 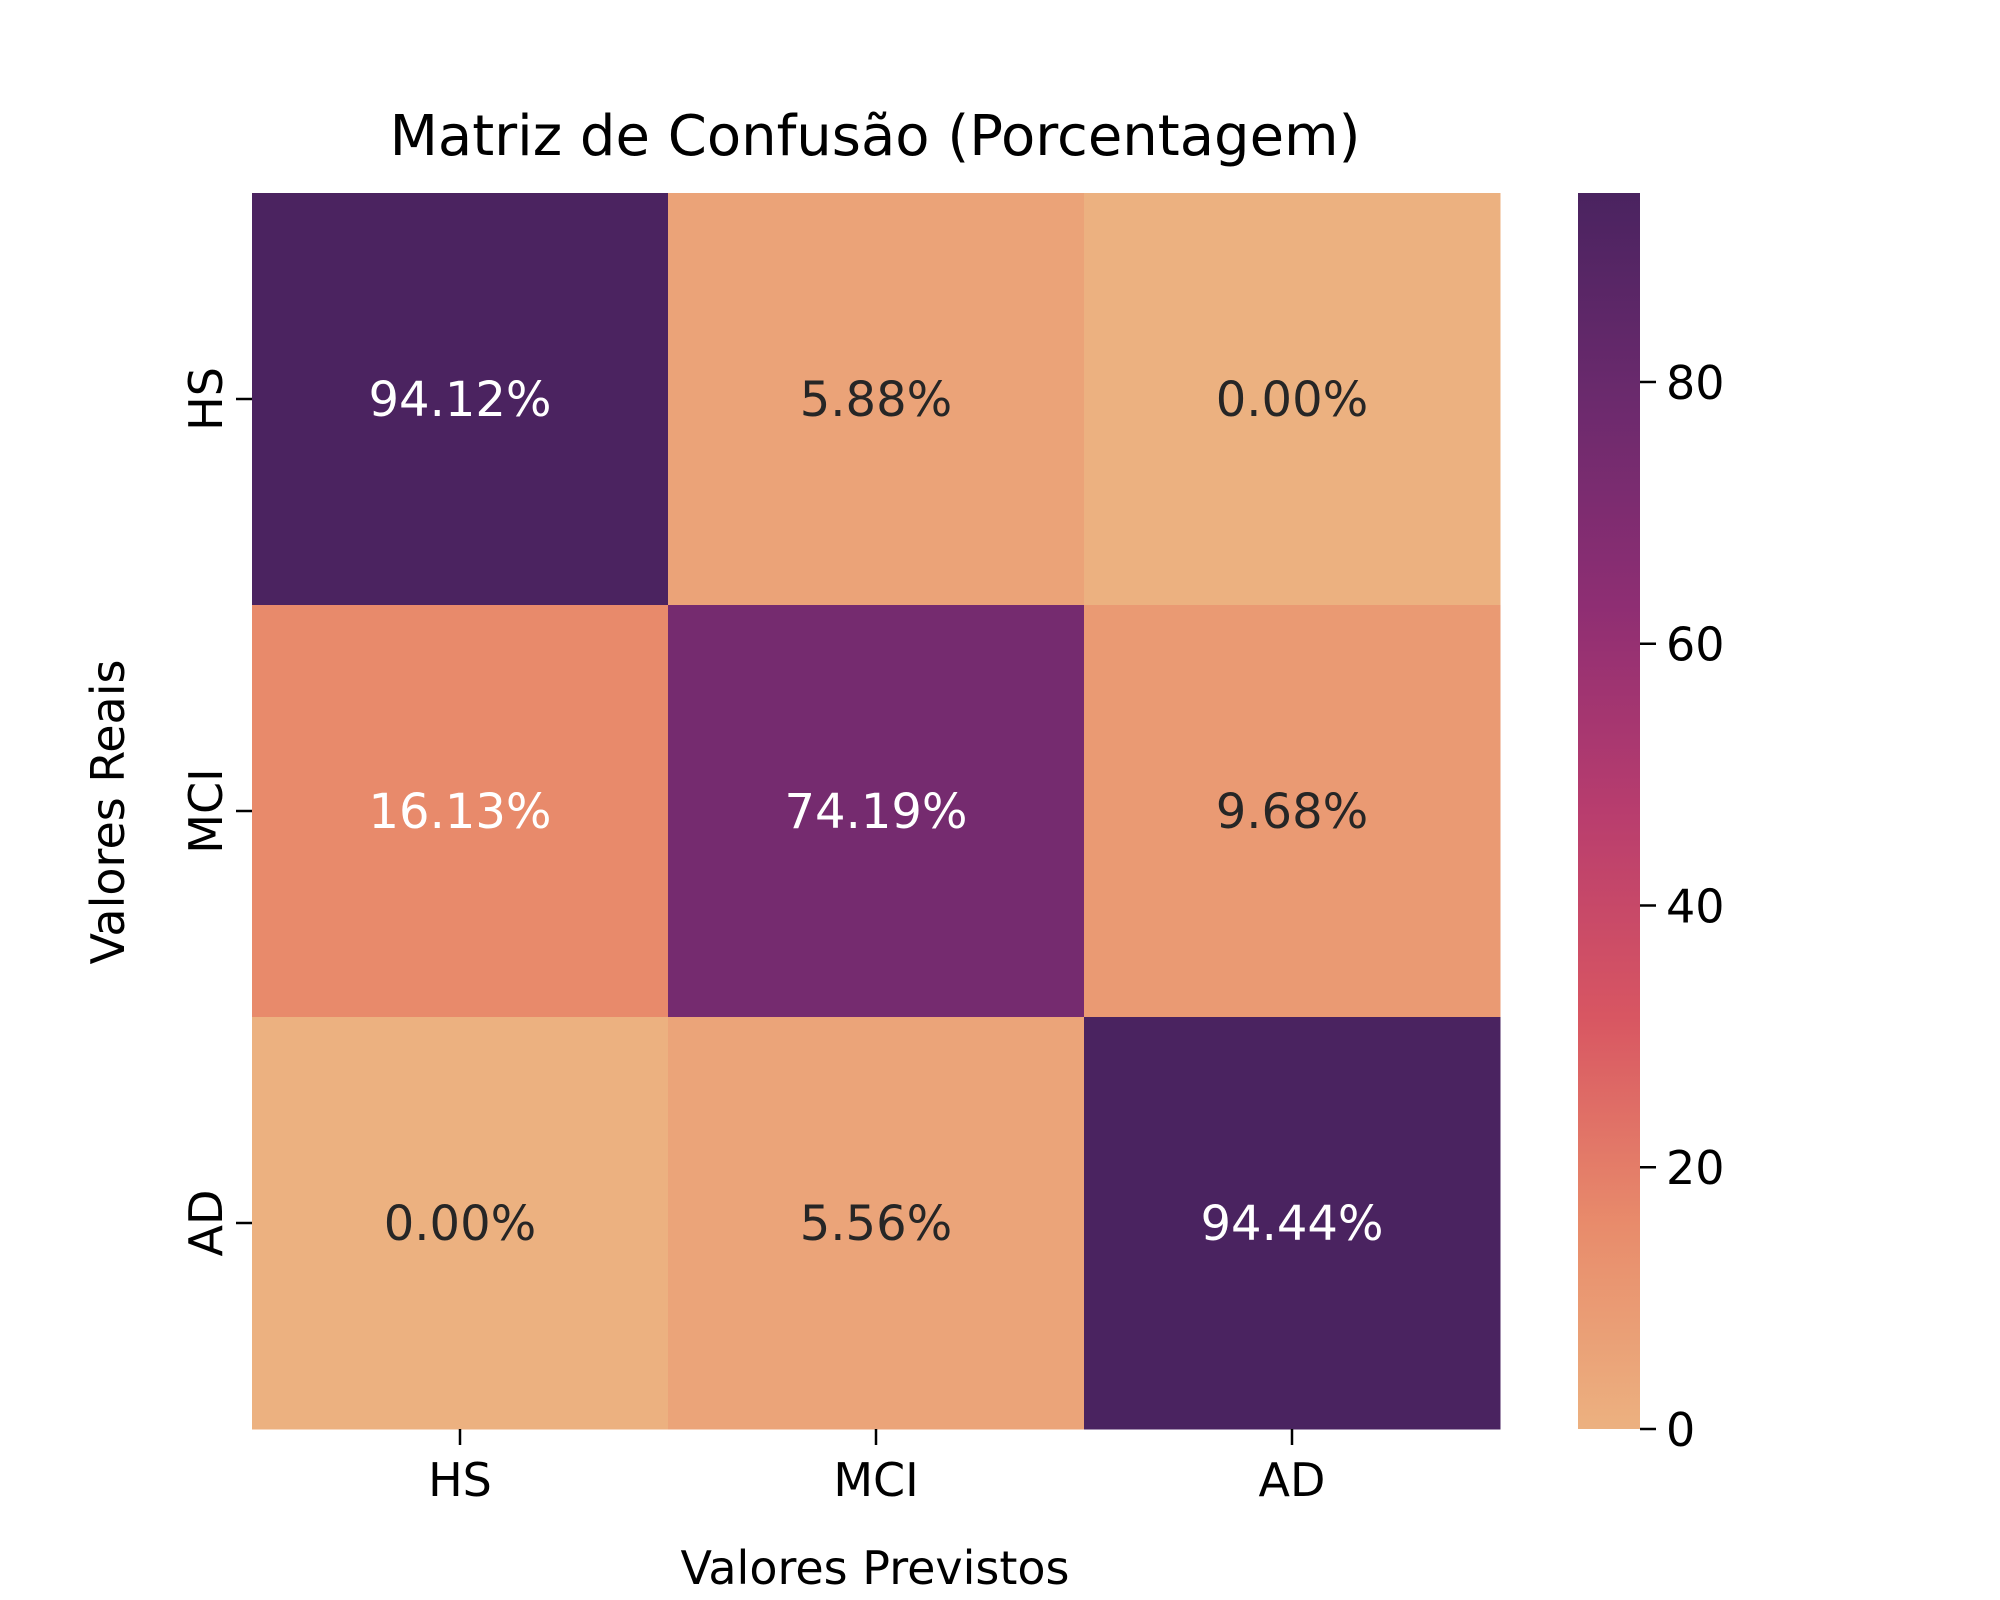 I want to click on cell-value-label: 5.88%, so click(x=876, y=400).